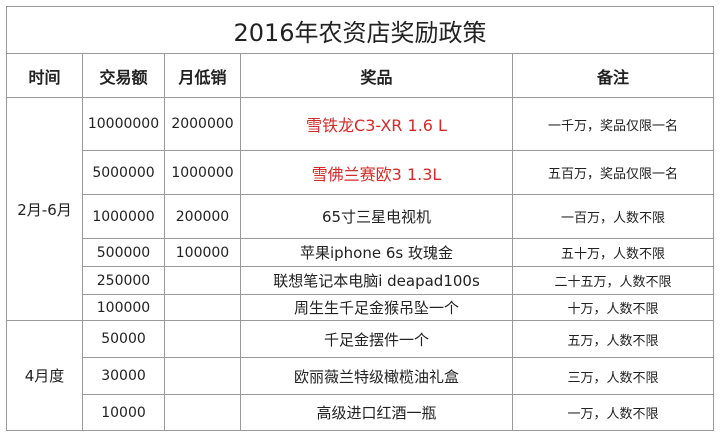 This screenshot has height=436, width=720. I want to click on volume-cell: 10000000, so click(123, 124).